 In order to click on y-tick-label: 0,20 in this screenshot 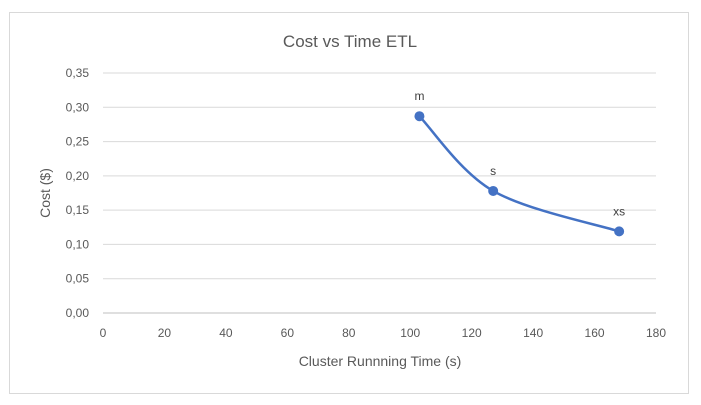, I will do `click(78, 176)`.